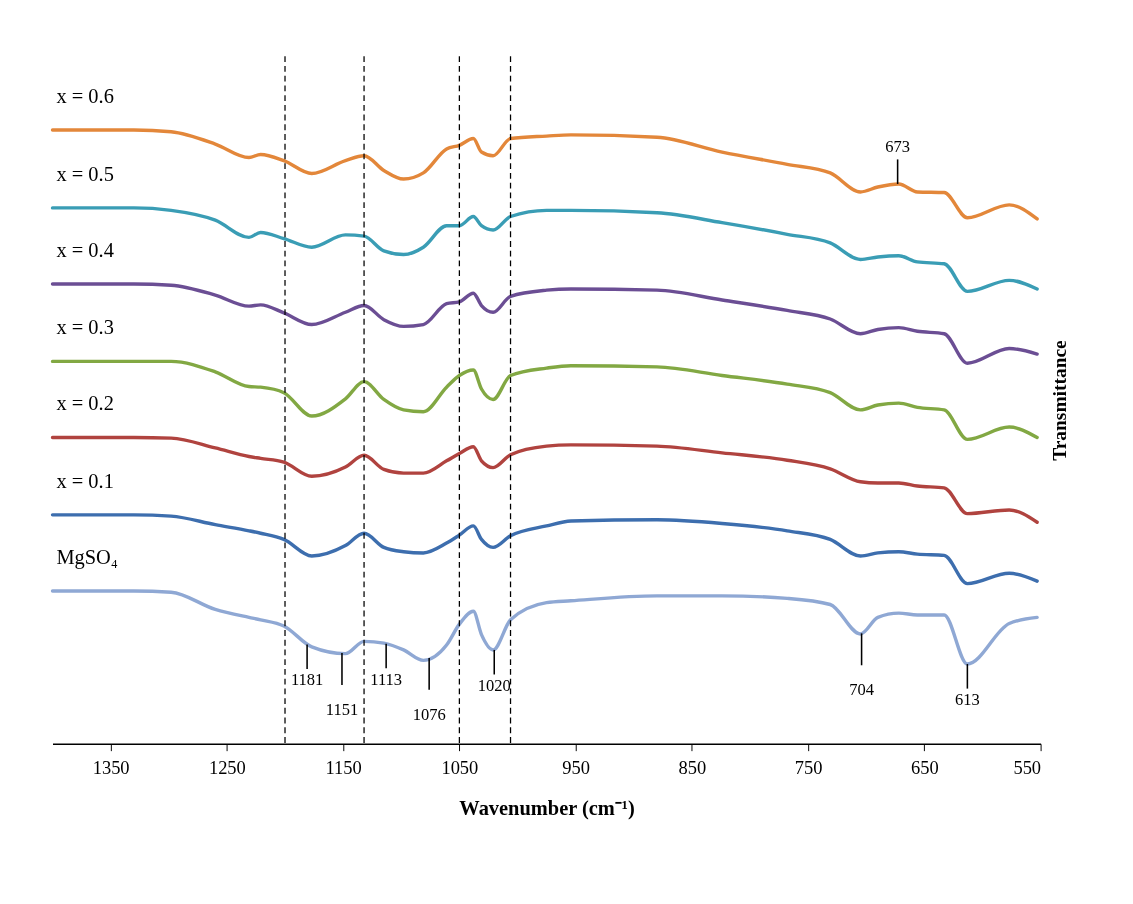  I want to click on series-label: x = 0.3, so click(85, 327).